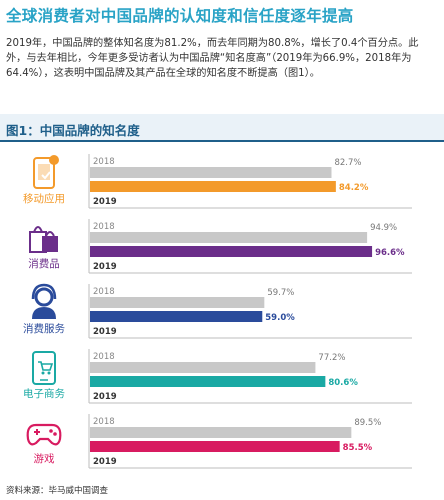 This screenshot has width=444, height=500. What do you see at coordinates (280, 318) in the screenshot?
I see `value-label-2019: 59.0%` at bounding box center [280, 318].